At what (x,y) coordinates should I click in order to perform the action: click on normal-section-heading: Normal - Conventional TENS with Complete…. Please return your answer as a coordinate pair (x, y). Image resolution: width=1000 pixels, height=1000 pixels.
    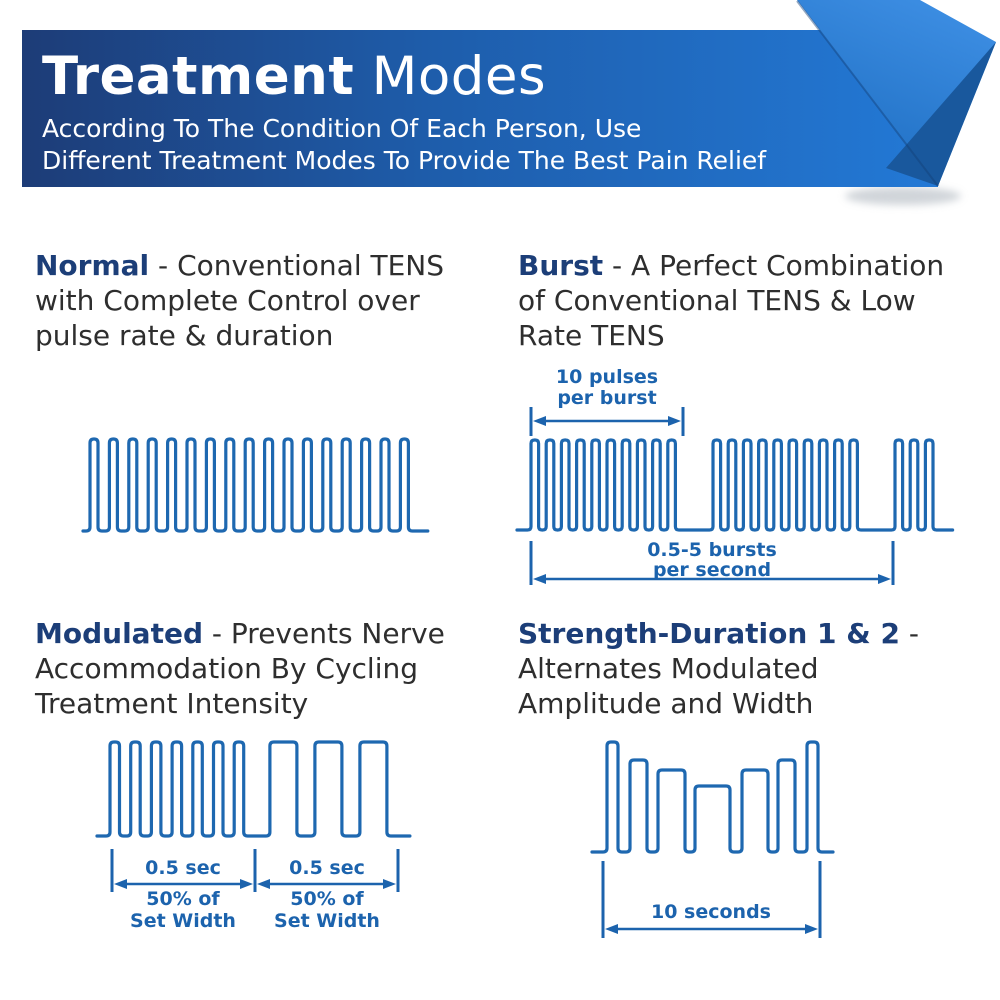
    Looking at the image, I should click on (262, 300).